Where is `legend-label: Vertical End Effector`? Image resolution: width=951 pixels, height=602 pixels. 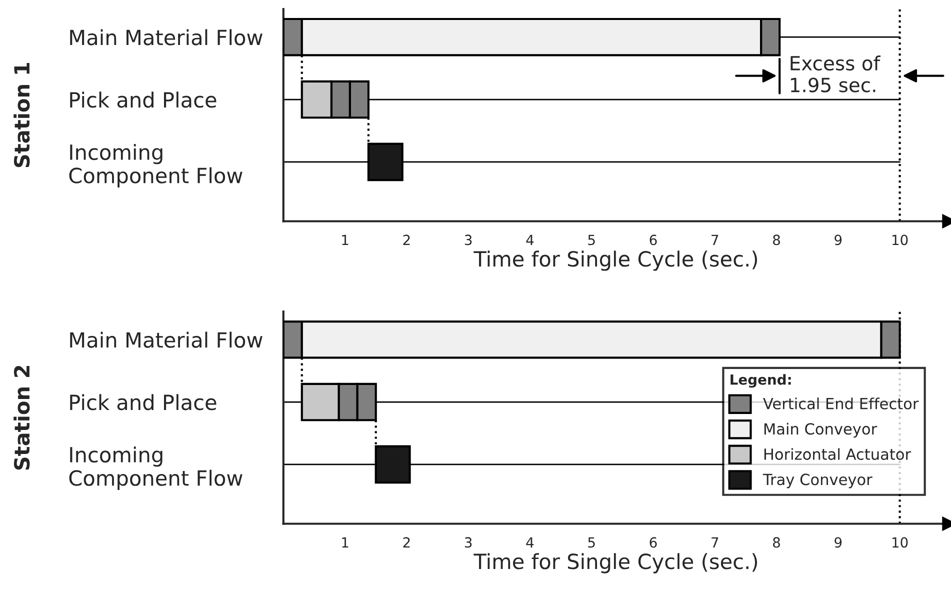 legend-label: Vertical End Effector is located at coordinates (841, 404).